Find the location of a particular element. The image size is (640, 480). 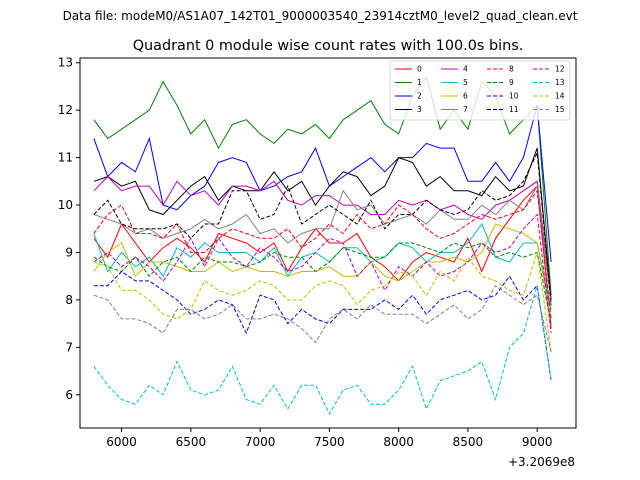

legend-label-12: 12 is located at coordinates (560, 69).